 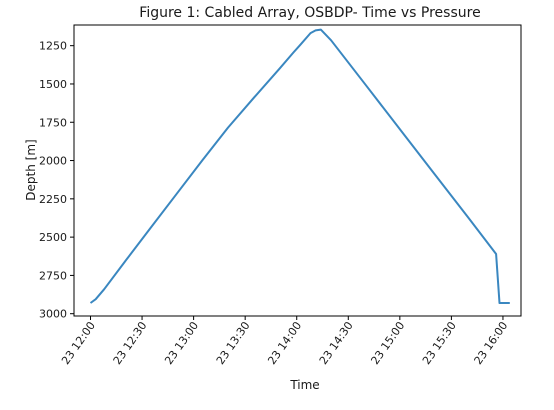 What do you see at coordinates (53, 122) in the screenshot?
I see `y-tick-label: 1750` at bounding box center [53, 122].